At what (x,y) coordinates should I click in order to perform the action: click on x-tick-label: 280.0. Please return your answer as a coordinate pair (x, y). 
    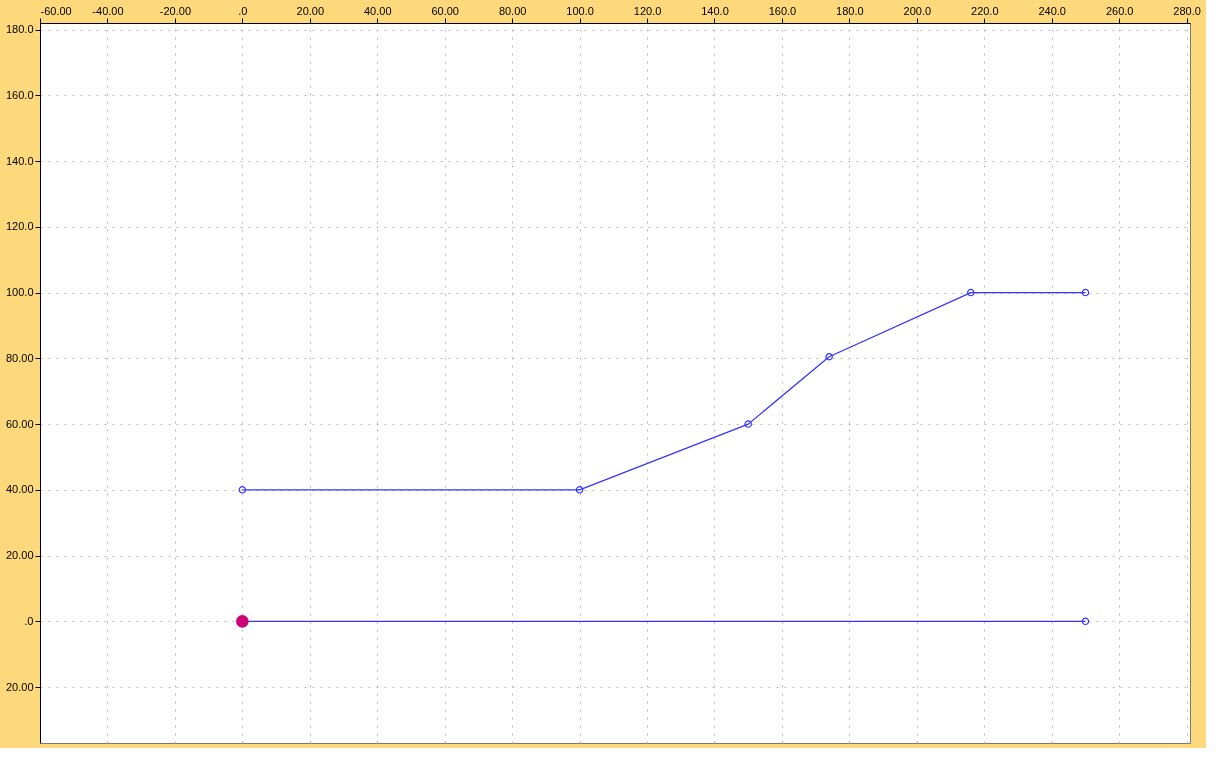
    Looking at the image, I should click on (1187, 10).